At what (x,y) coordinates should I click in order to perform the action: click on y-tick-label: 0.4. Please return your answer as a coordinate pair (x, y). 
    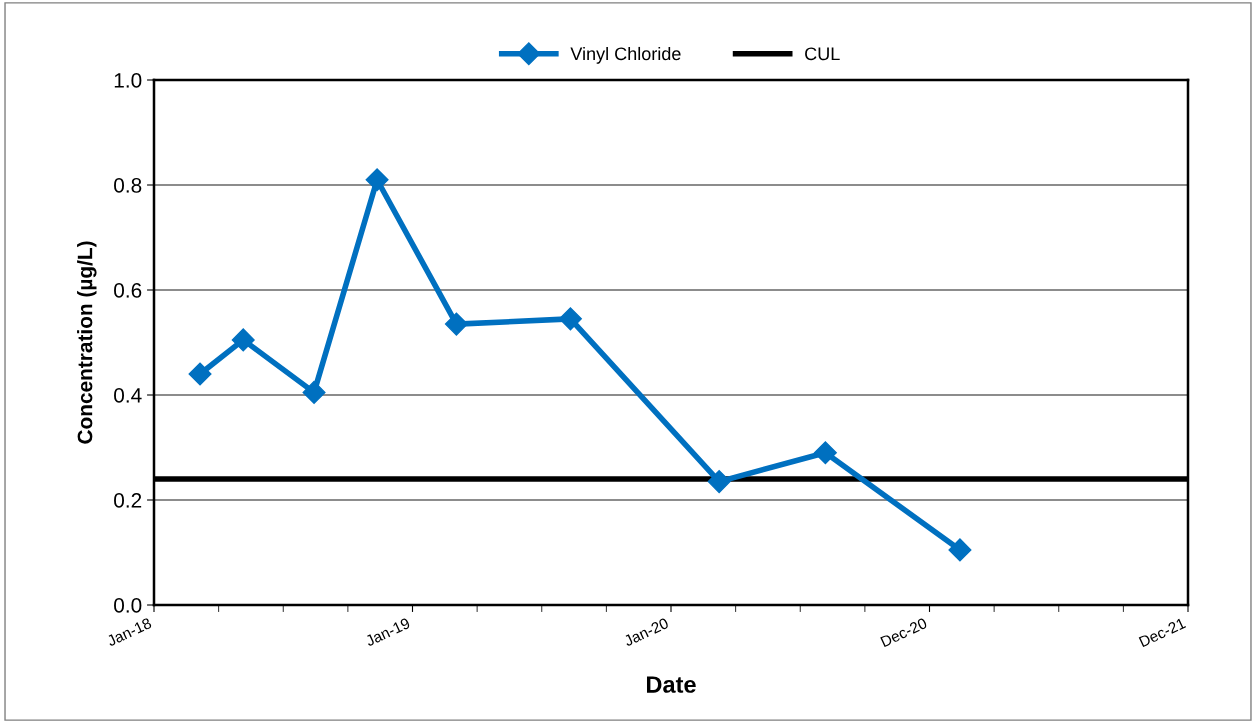
    Looking at the image, I should click on (128, 395).